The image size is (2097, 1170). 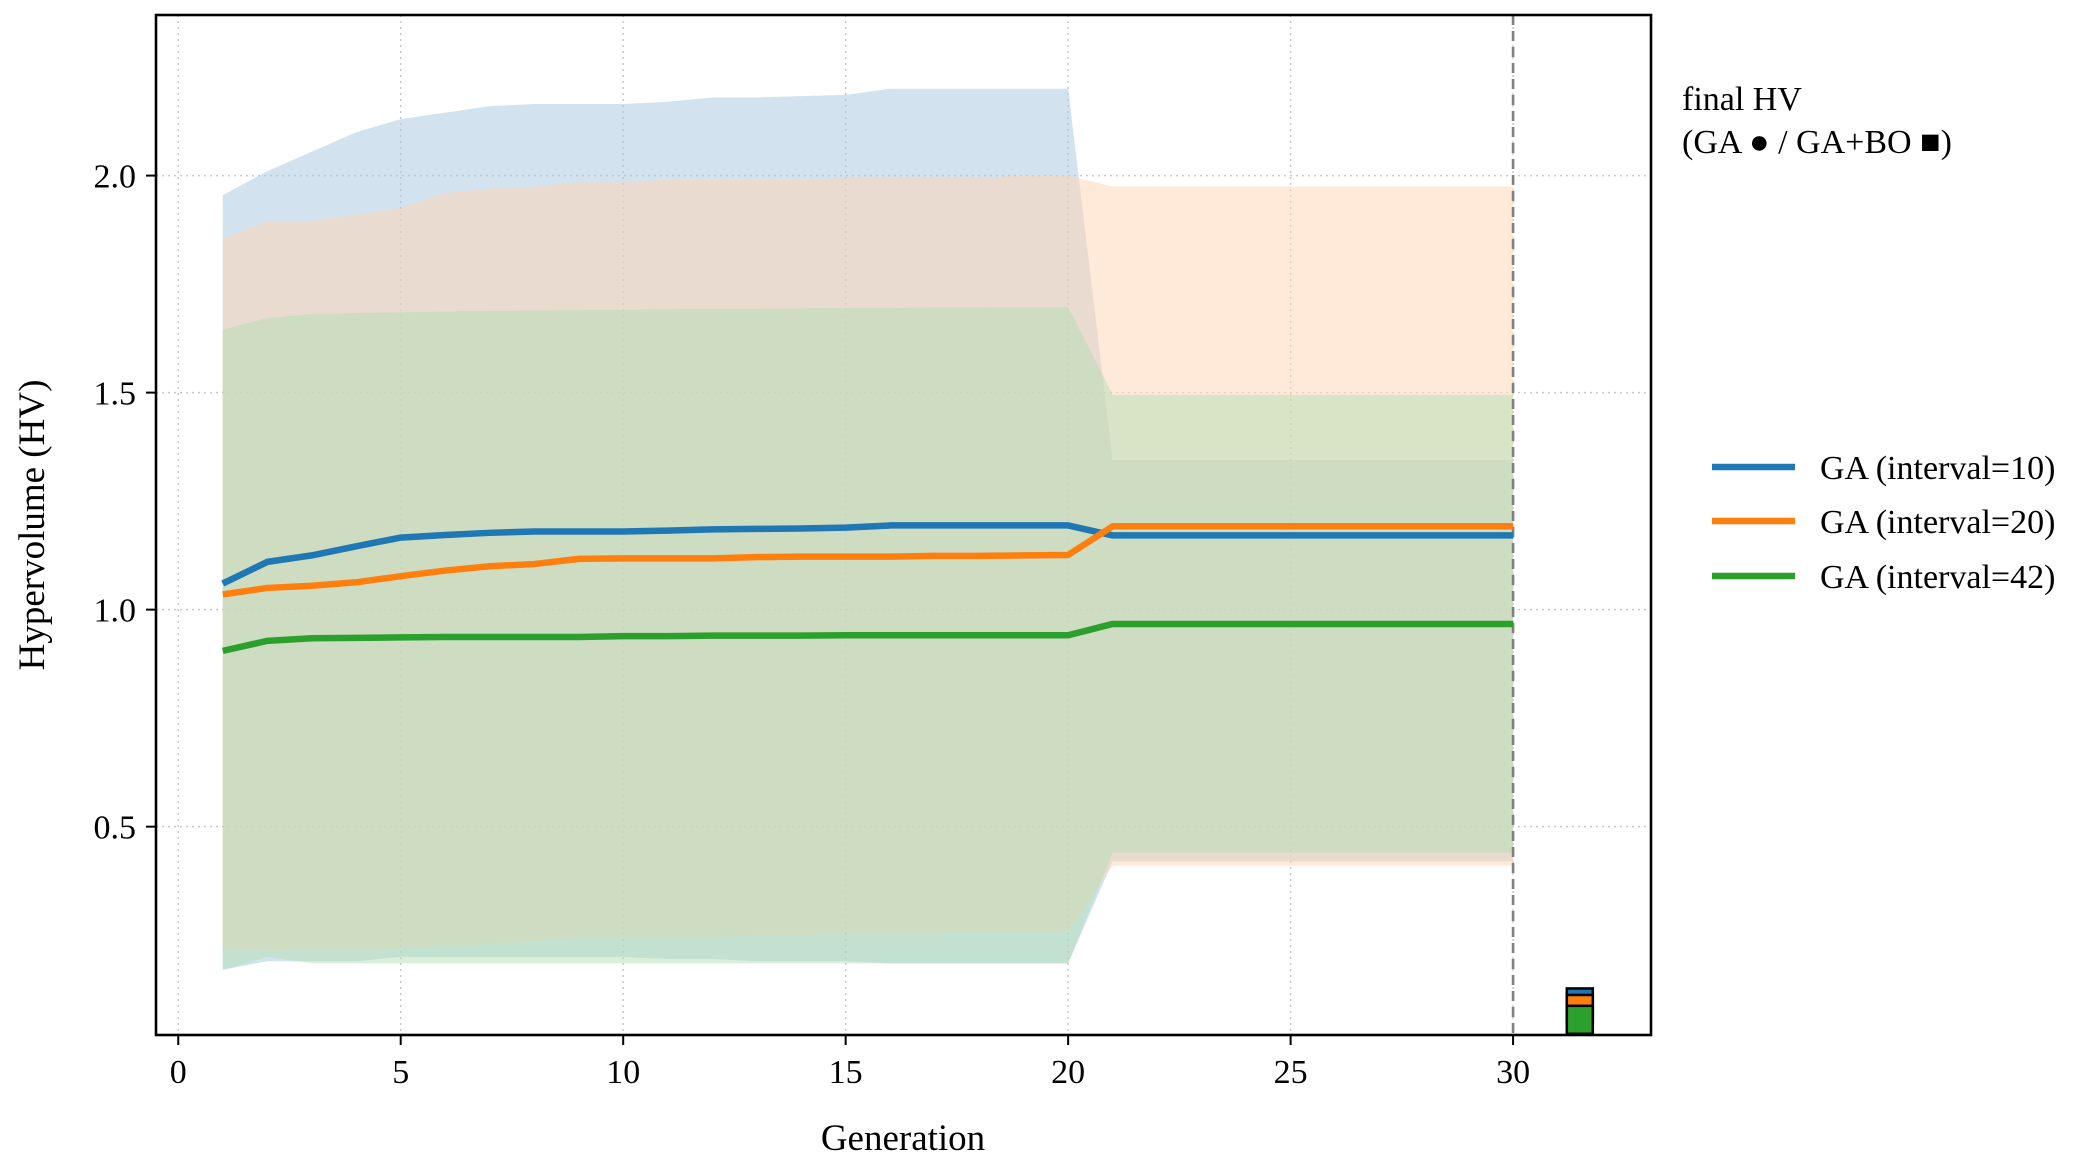 What do you see at coordinates (1937, 577) in the screenshot?
I see `legend-label-interval-42: GA (interval=42)` at bounding box center [1937, 577].